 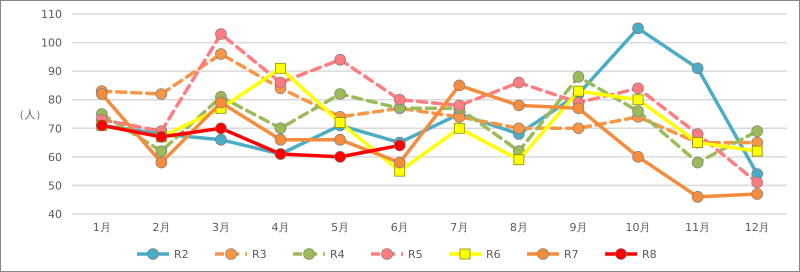 I want to click on x-tick-label: 12月, so click(x=757, y=227).